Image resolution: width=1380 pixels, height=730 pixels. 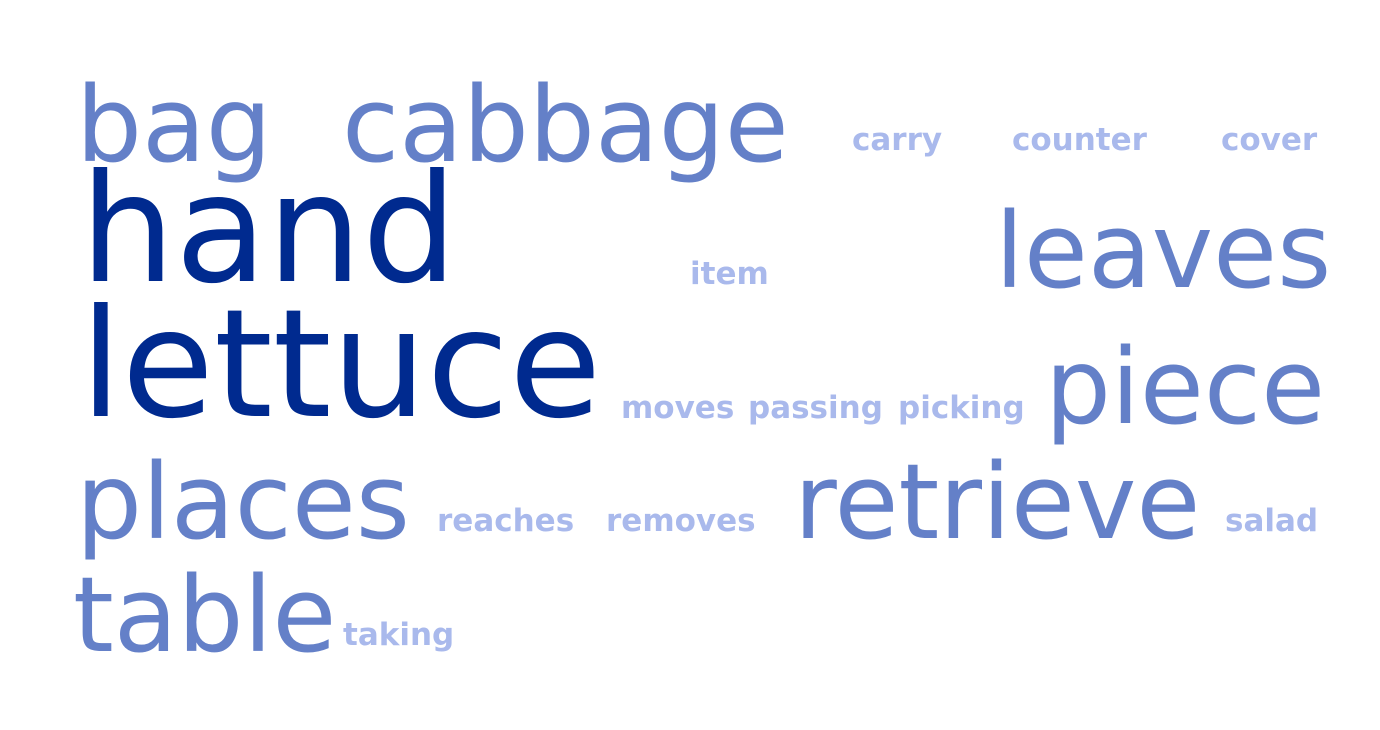 What do you see at coordinates (205, 615) in the screenshot?
I see `word-table: table` at bounding box center [205, 615].